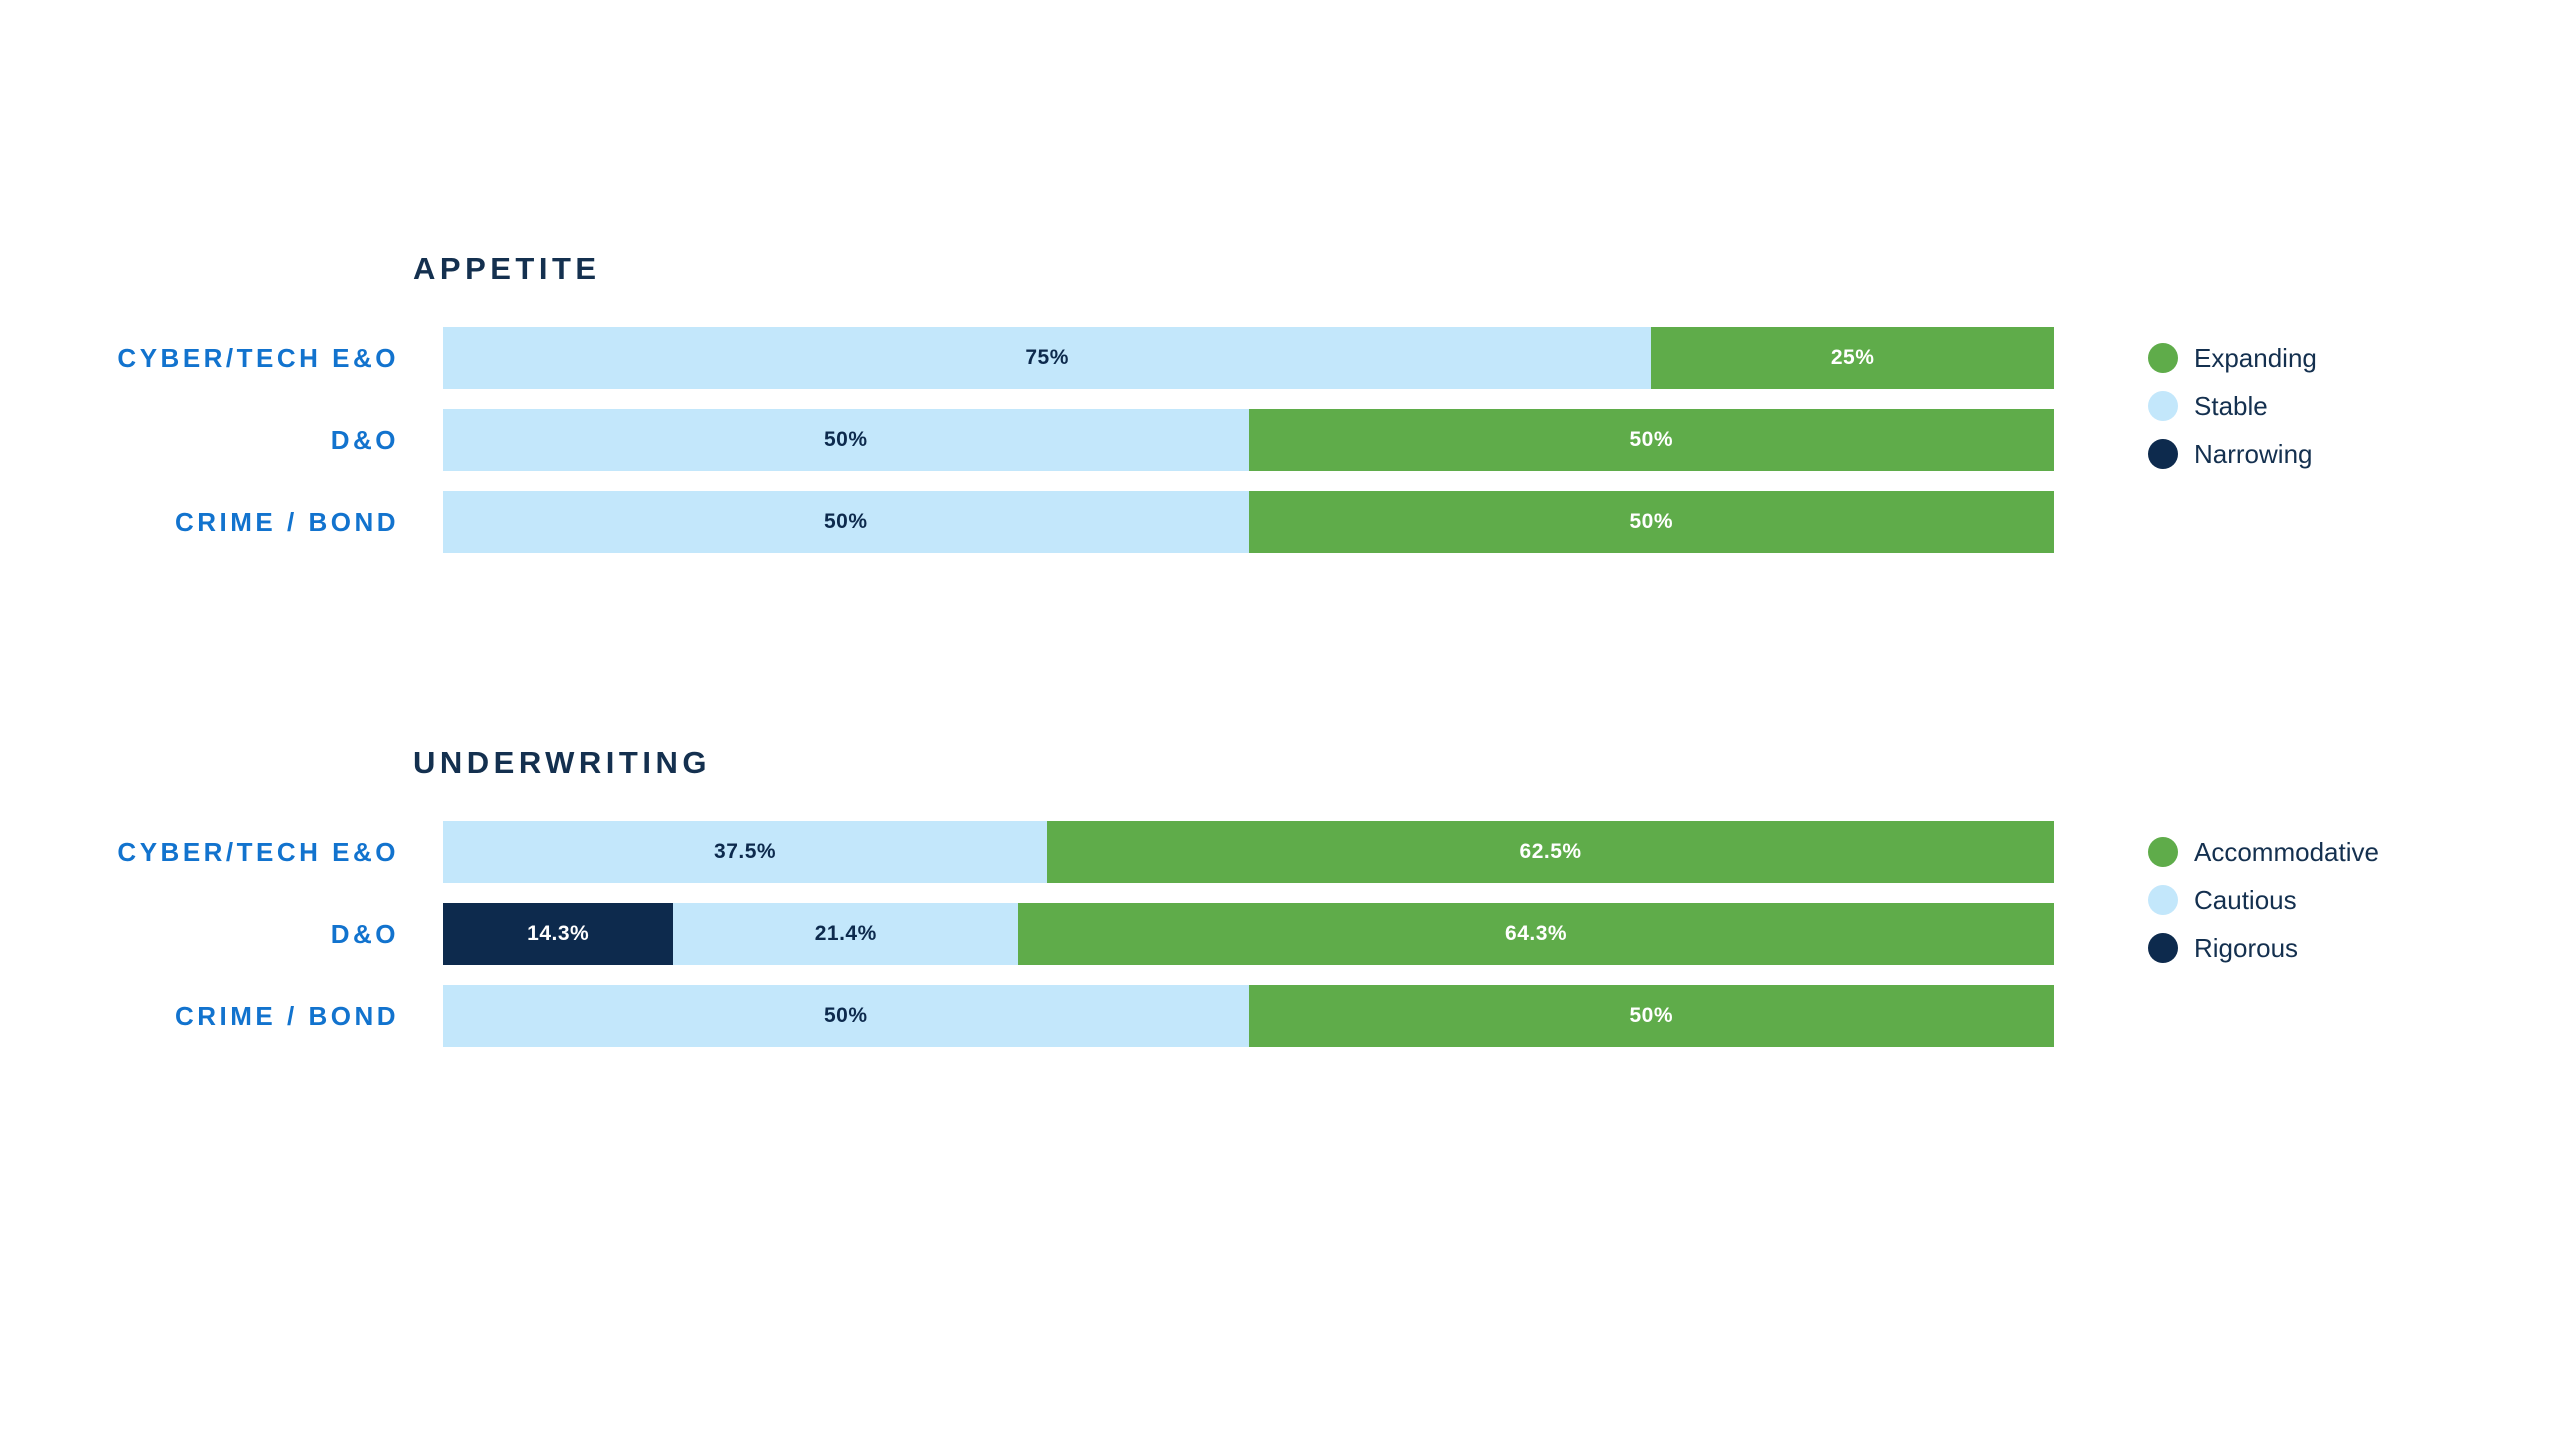 This screenshot has width=2560, height=1440. I want to click on bar-row-cyber-tech-e-o: CYBER/TECH E&O 75% 25%, so click(1280, 358).